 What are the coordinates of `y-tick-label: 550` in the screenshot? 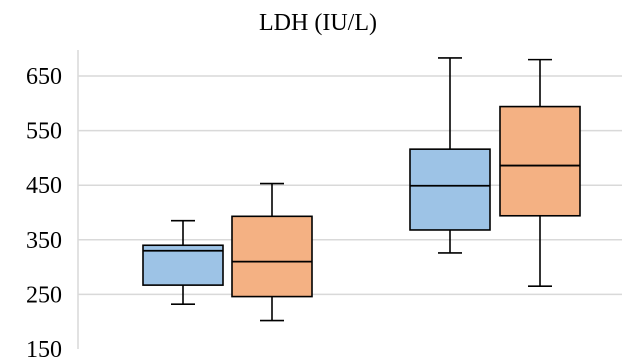 It's located at (44, 132).